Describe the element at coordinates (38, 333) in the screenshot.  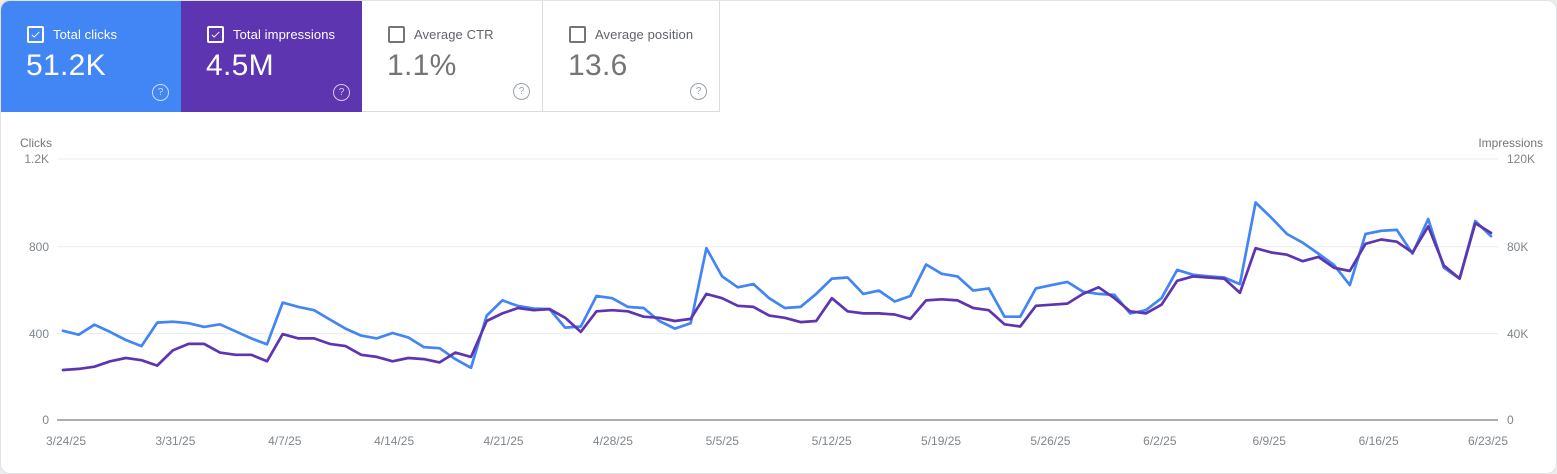
I see `left-axis-tick: 400` at that location.